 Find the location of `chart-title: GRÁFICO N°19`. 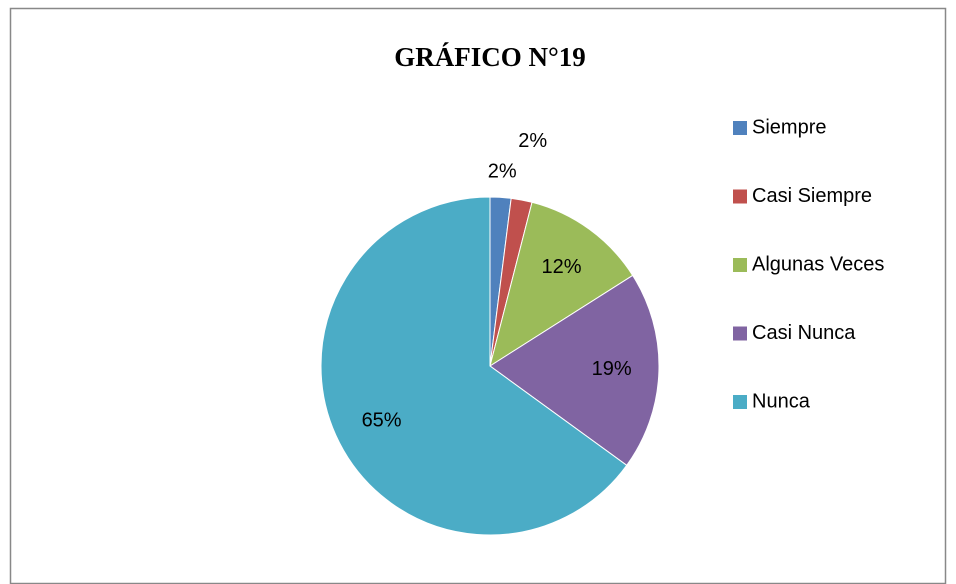

chart-title: GRÁFICO N°19 is located at coordinates (490, 57).